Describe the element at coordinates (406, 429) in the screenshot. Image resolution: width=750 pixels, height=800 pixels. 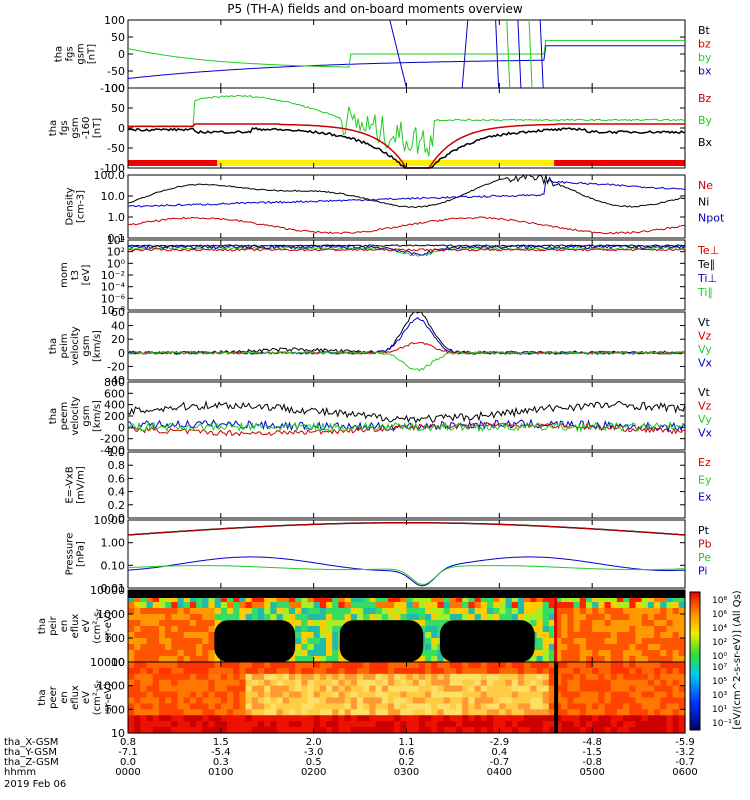
I see `series-Vz` at that location.